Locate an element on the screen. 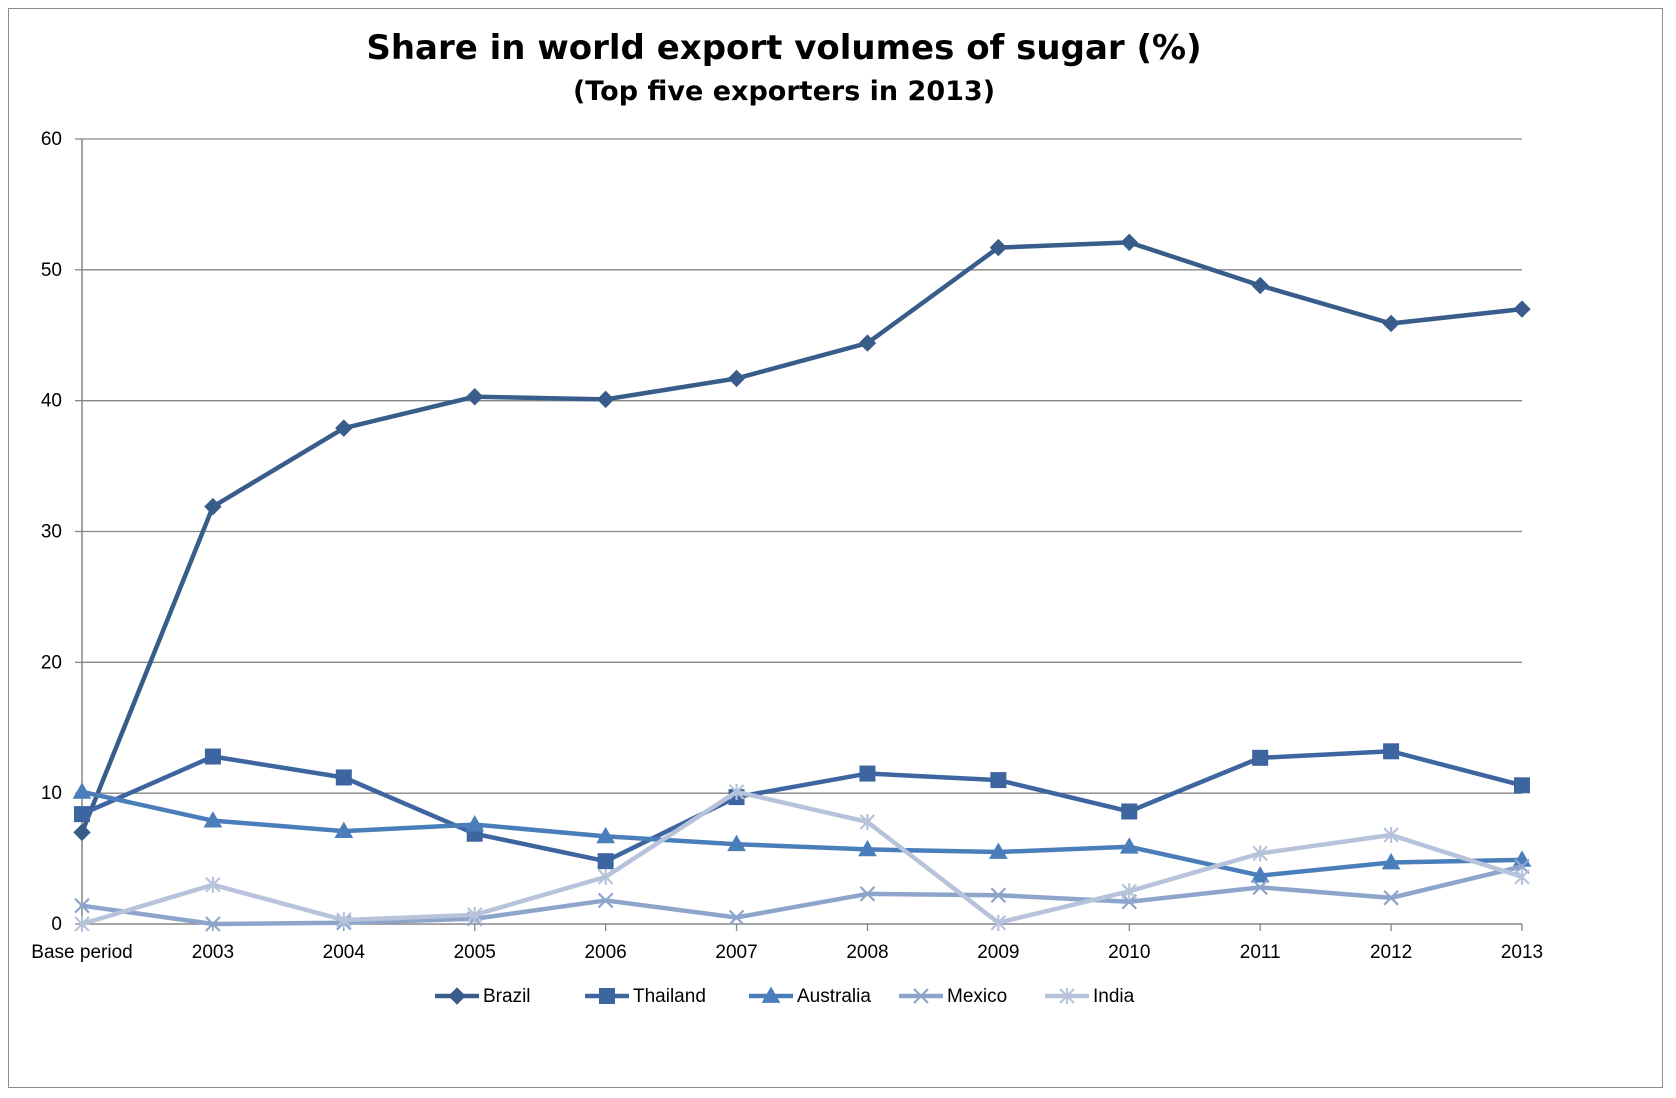 The width and height of the screenshot is (1676, 1098). legend-label: Brazil is located at coordinates (507, 996).